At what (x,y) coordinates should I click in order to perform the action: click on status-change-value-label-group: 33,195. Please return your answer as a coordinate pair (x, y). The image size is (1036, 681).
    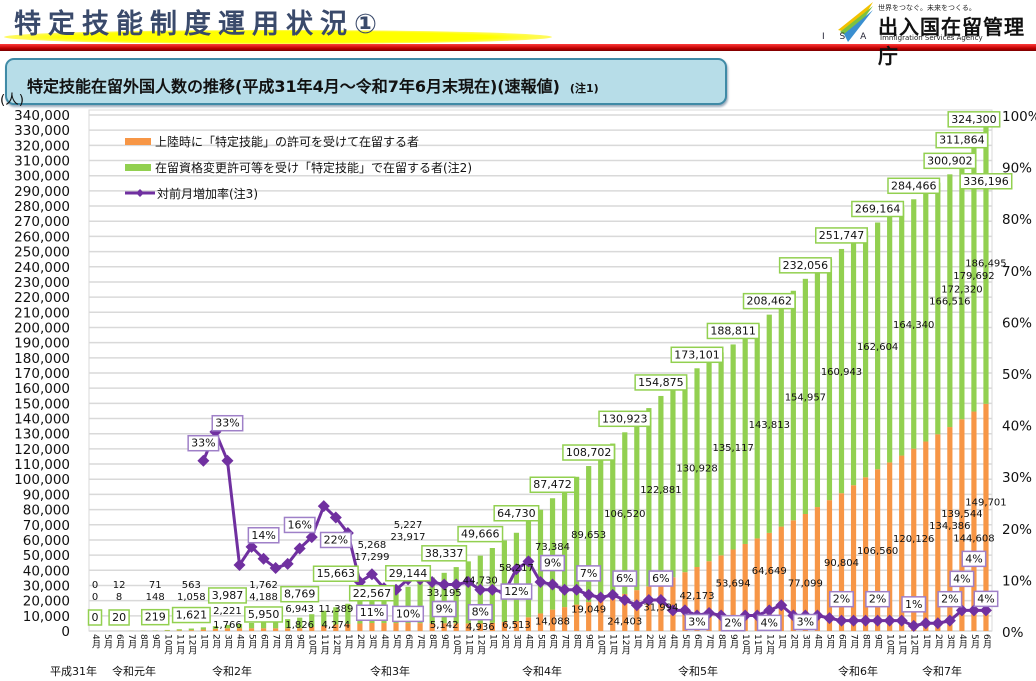
    Looking at the image, I should click on (444, 593).